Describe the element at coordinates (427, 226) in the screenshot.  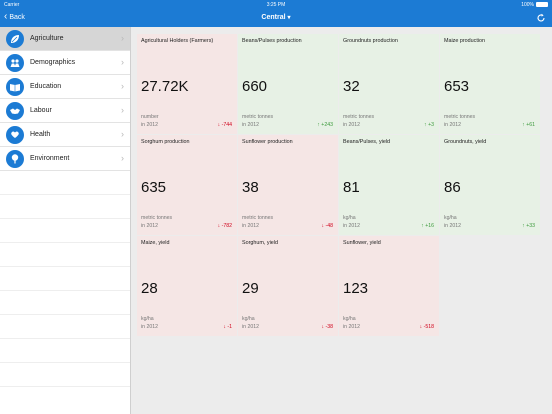
I see `tile-delta: ↑ +16` at that location.